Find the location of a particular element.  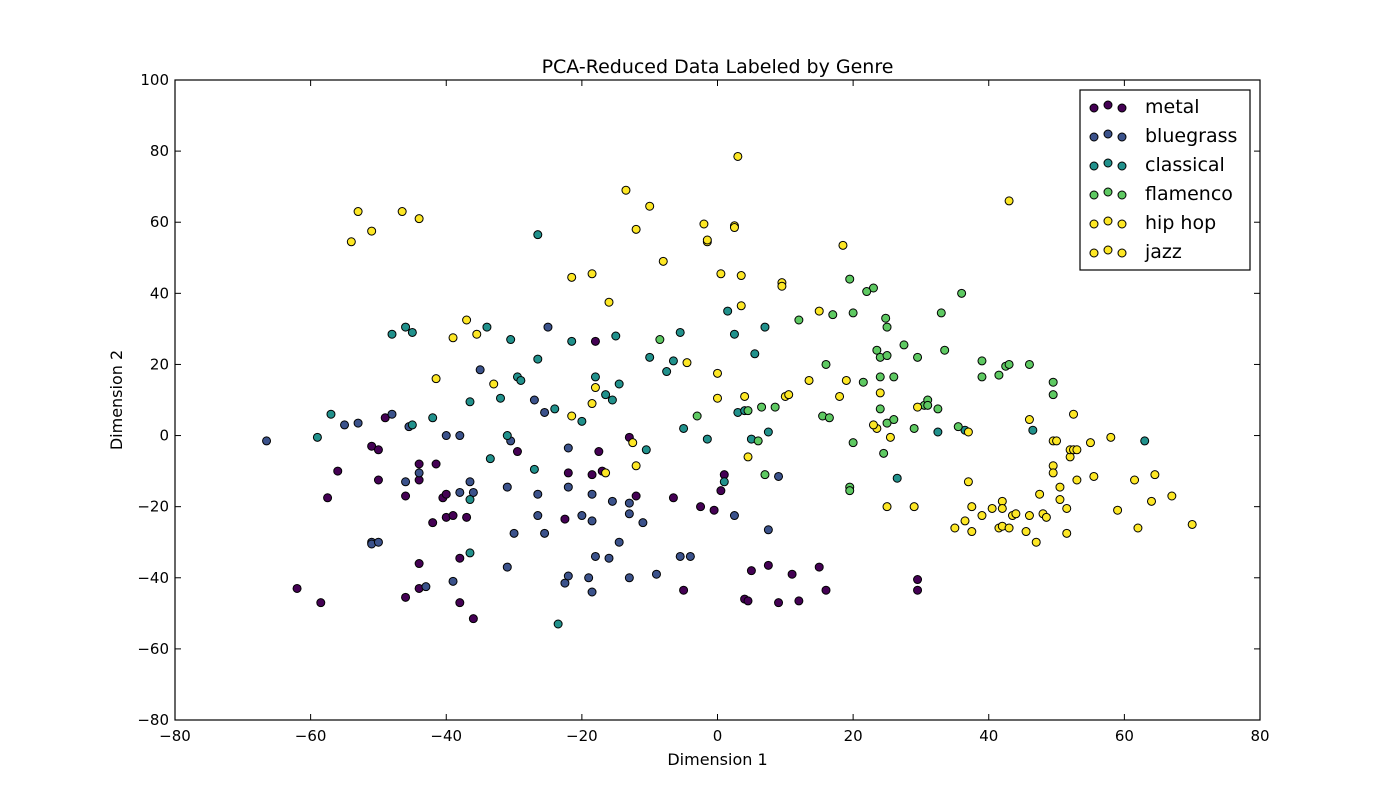

x-tick-label: 80 is located at coordinates (1259, 736).